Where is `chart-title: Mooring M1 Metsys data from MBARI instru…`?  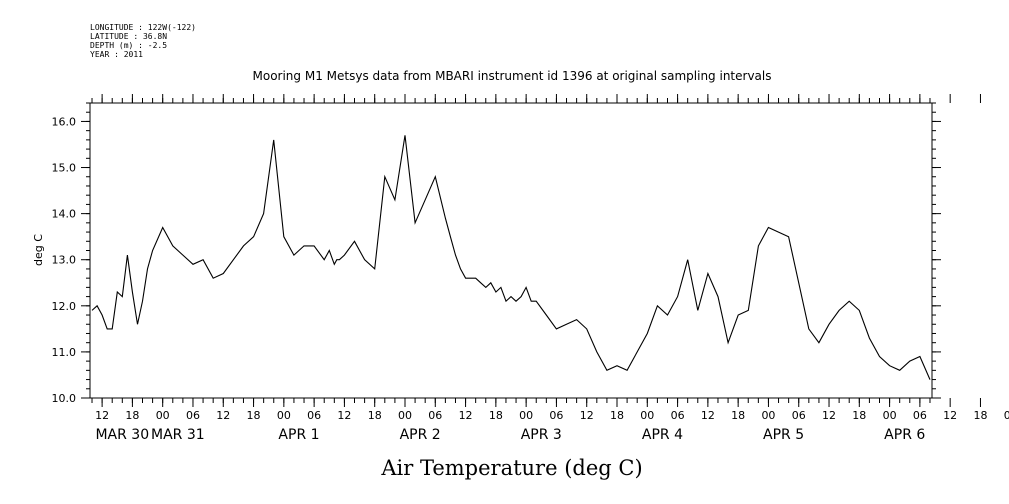 chart-title: Mooring M1 Metsys data from MBARI instru… is located at coordinates (512, 76).